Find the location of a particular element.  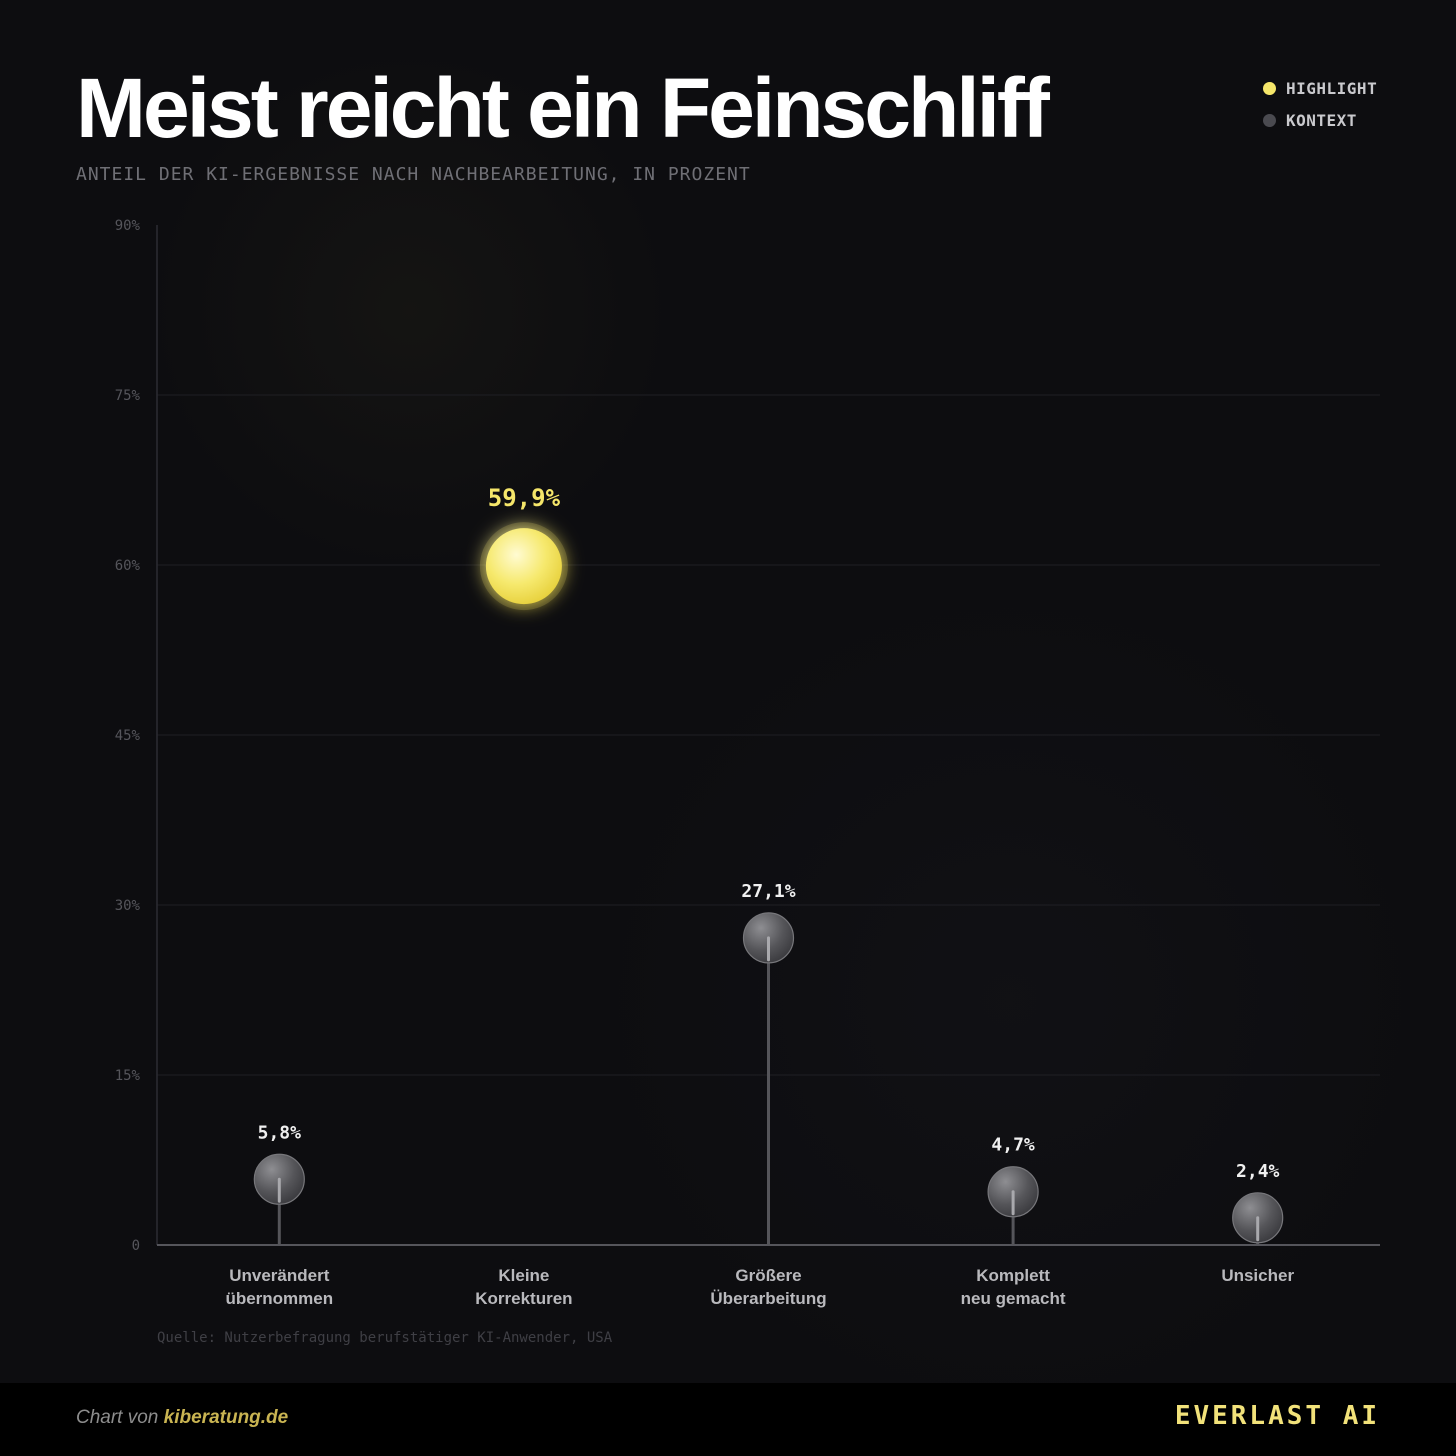

value-label: 59,9% is located at coordinates (524, 498).